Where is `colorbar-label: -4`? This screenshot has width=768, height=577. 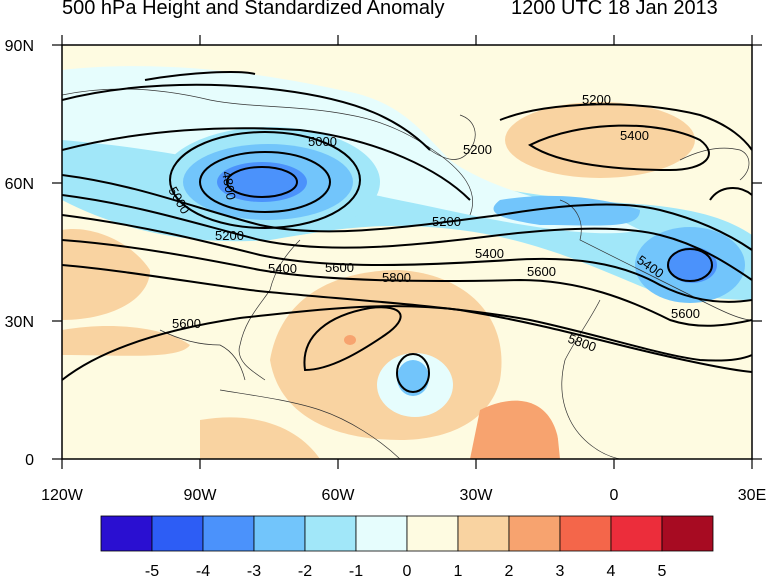
colorbar-label: -4 is located at coordinates (203, 570).